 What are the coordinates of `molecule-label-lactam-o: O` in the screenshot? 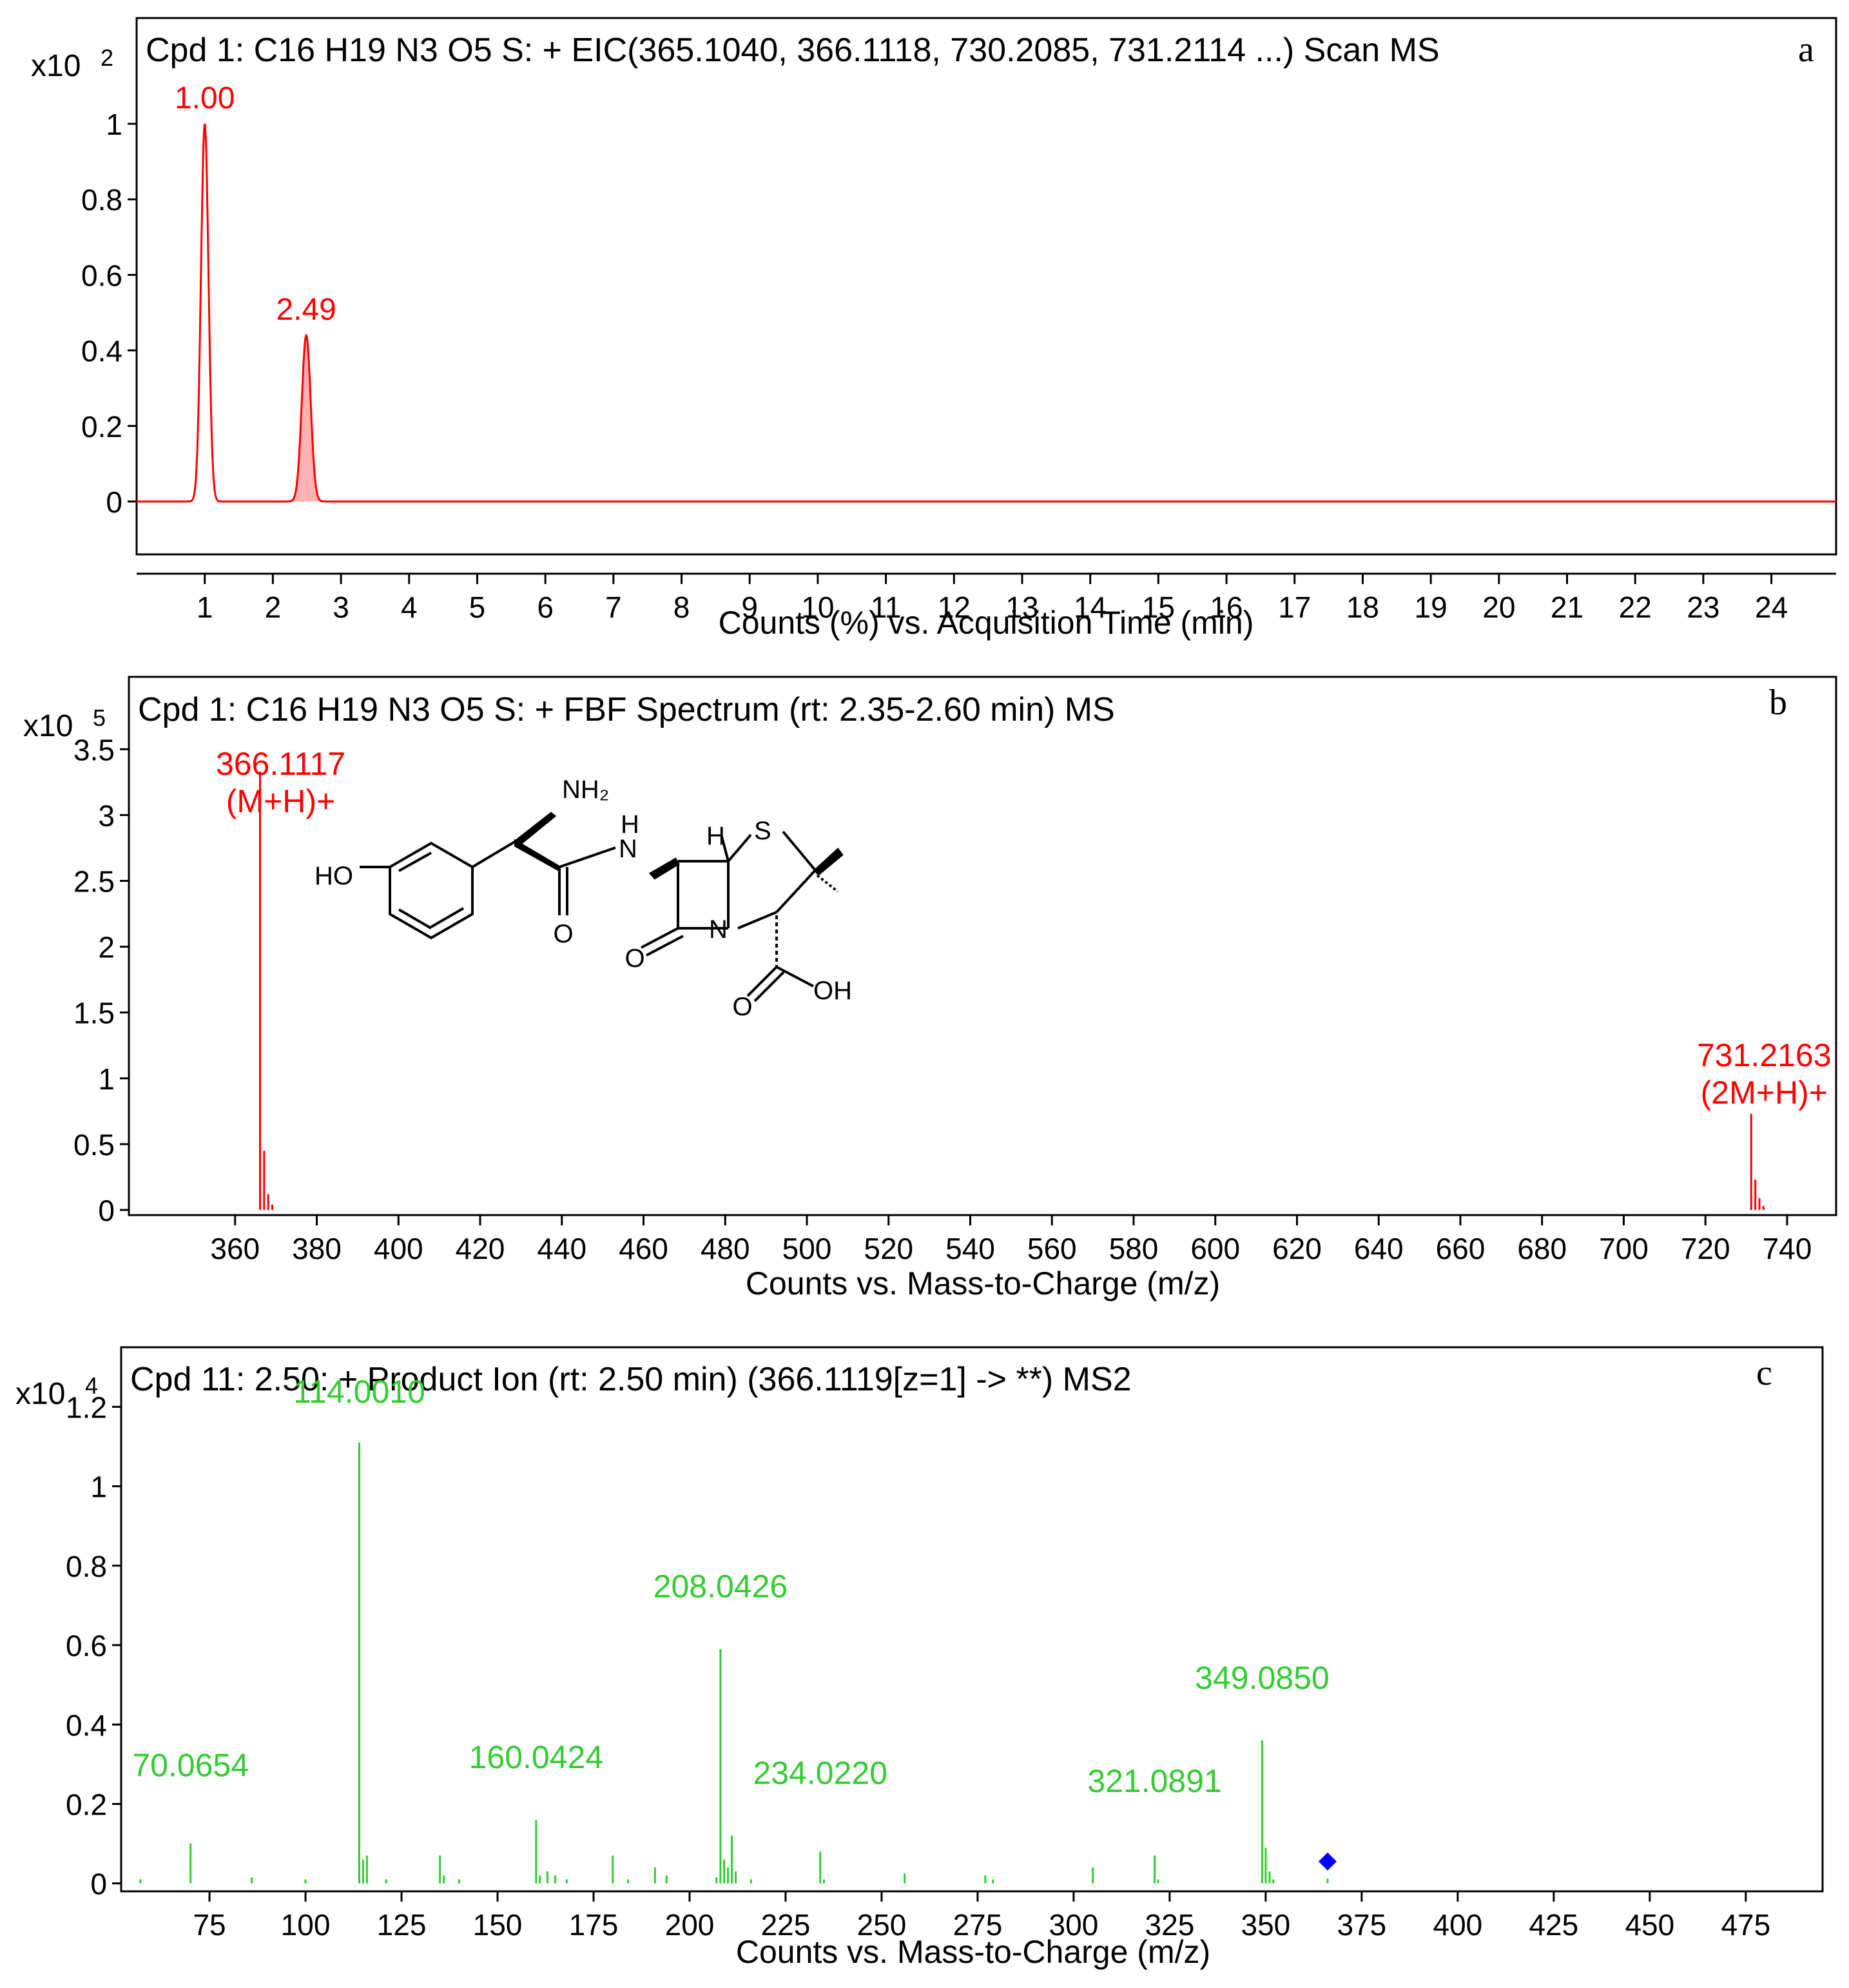 It's located at (634, 959).